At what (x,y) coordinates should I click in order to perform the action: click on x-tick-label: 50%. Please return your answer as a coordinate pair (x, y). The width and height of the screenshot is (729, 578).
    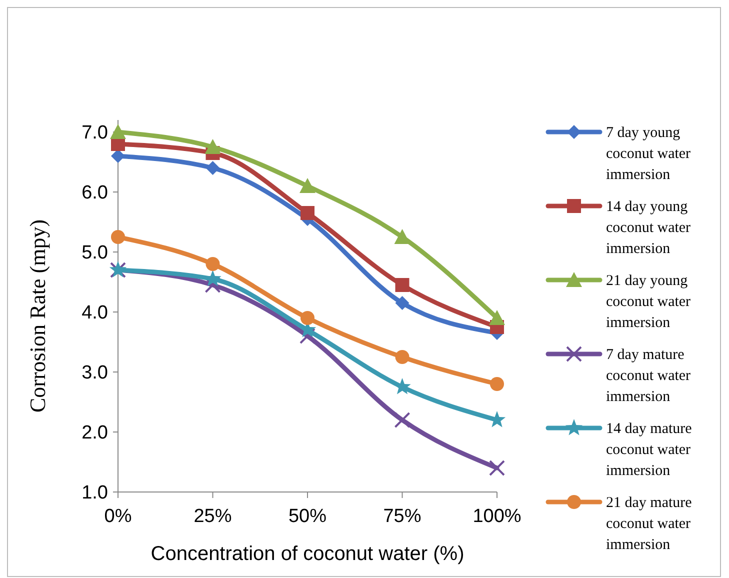
    Looking at the image, I should click on (307, 516).